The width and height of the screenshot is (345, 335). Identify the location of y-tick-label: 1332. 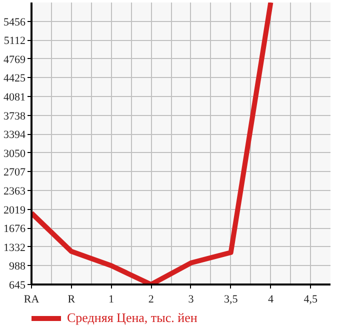
(15, 248).